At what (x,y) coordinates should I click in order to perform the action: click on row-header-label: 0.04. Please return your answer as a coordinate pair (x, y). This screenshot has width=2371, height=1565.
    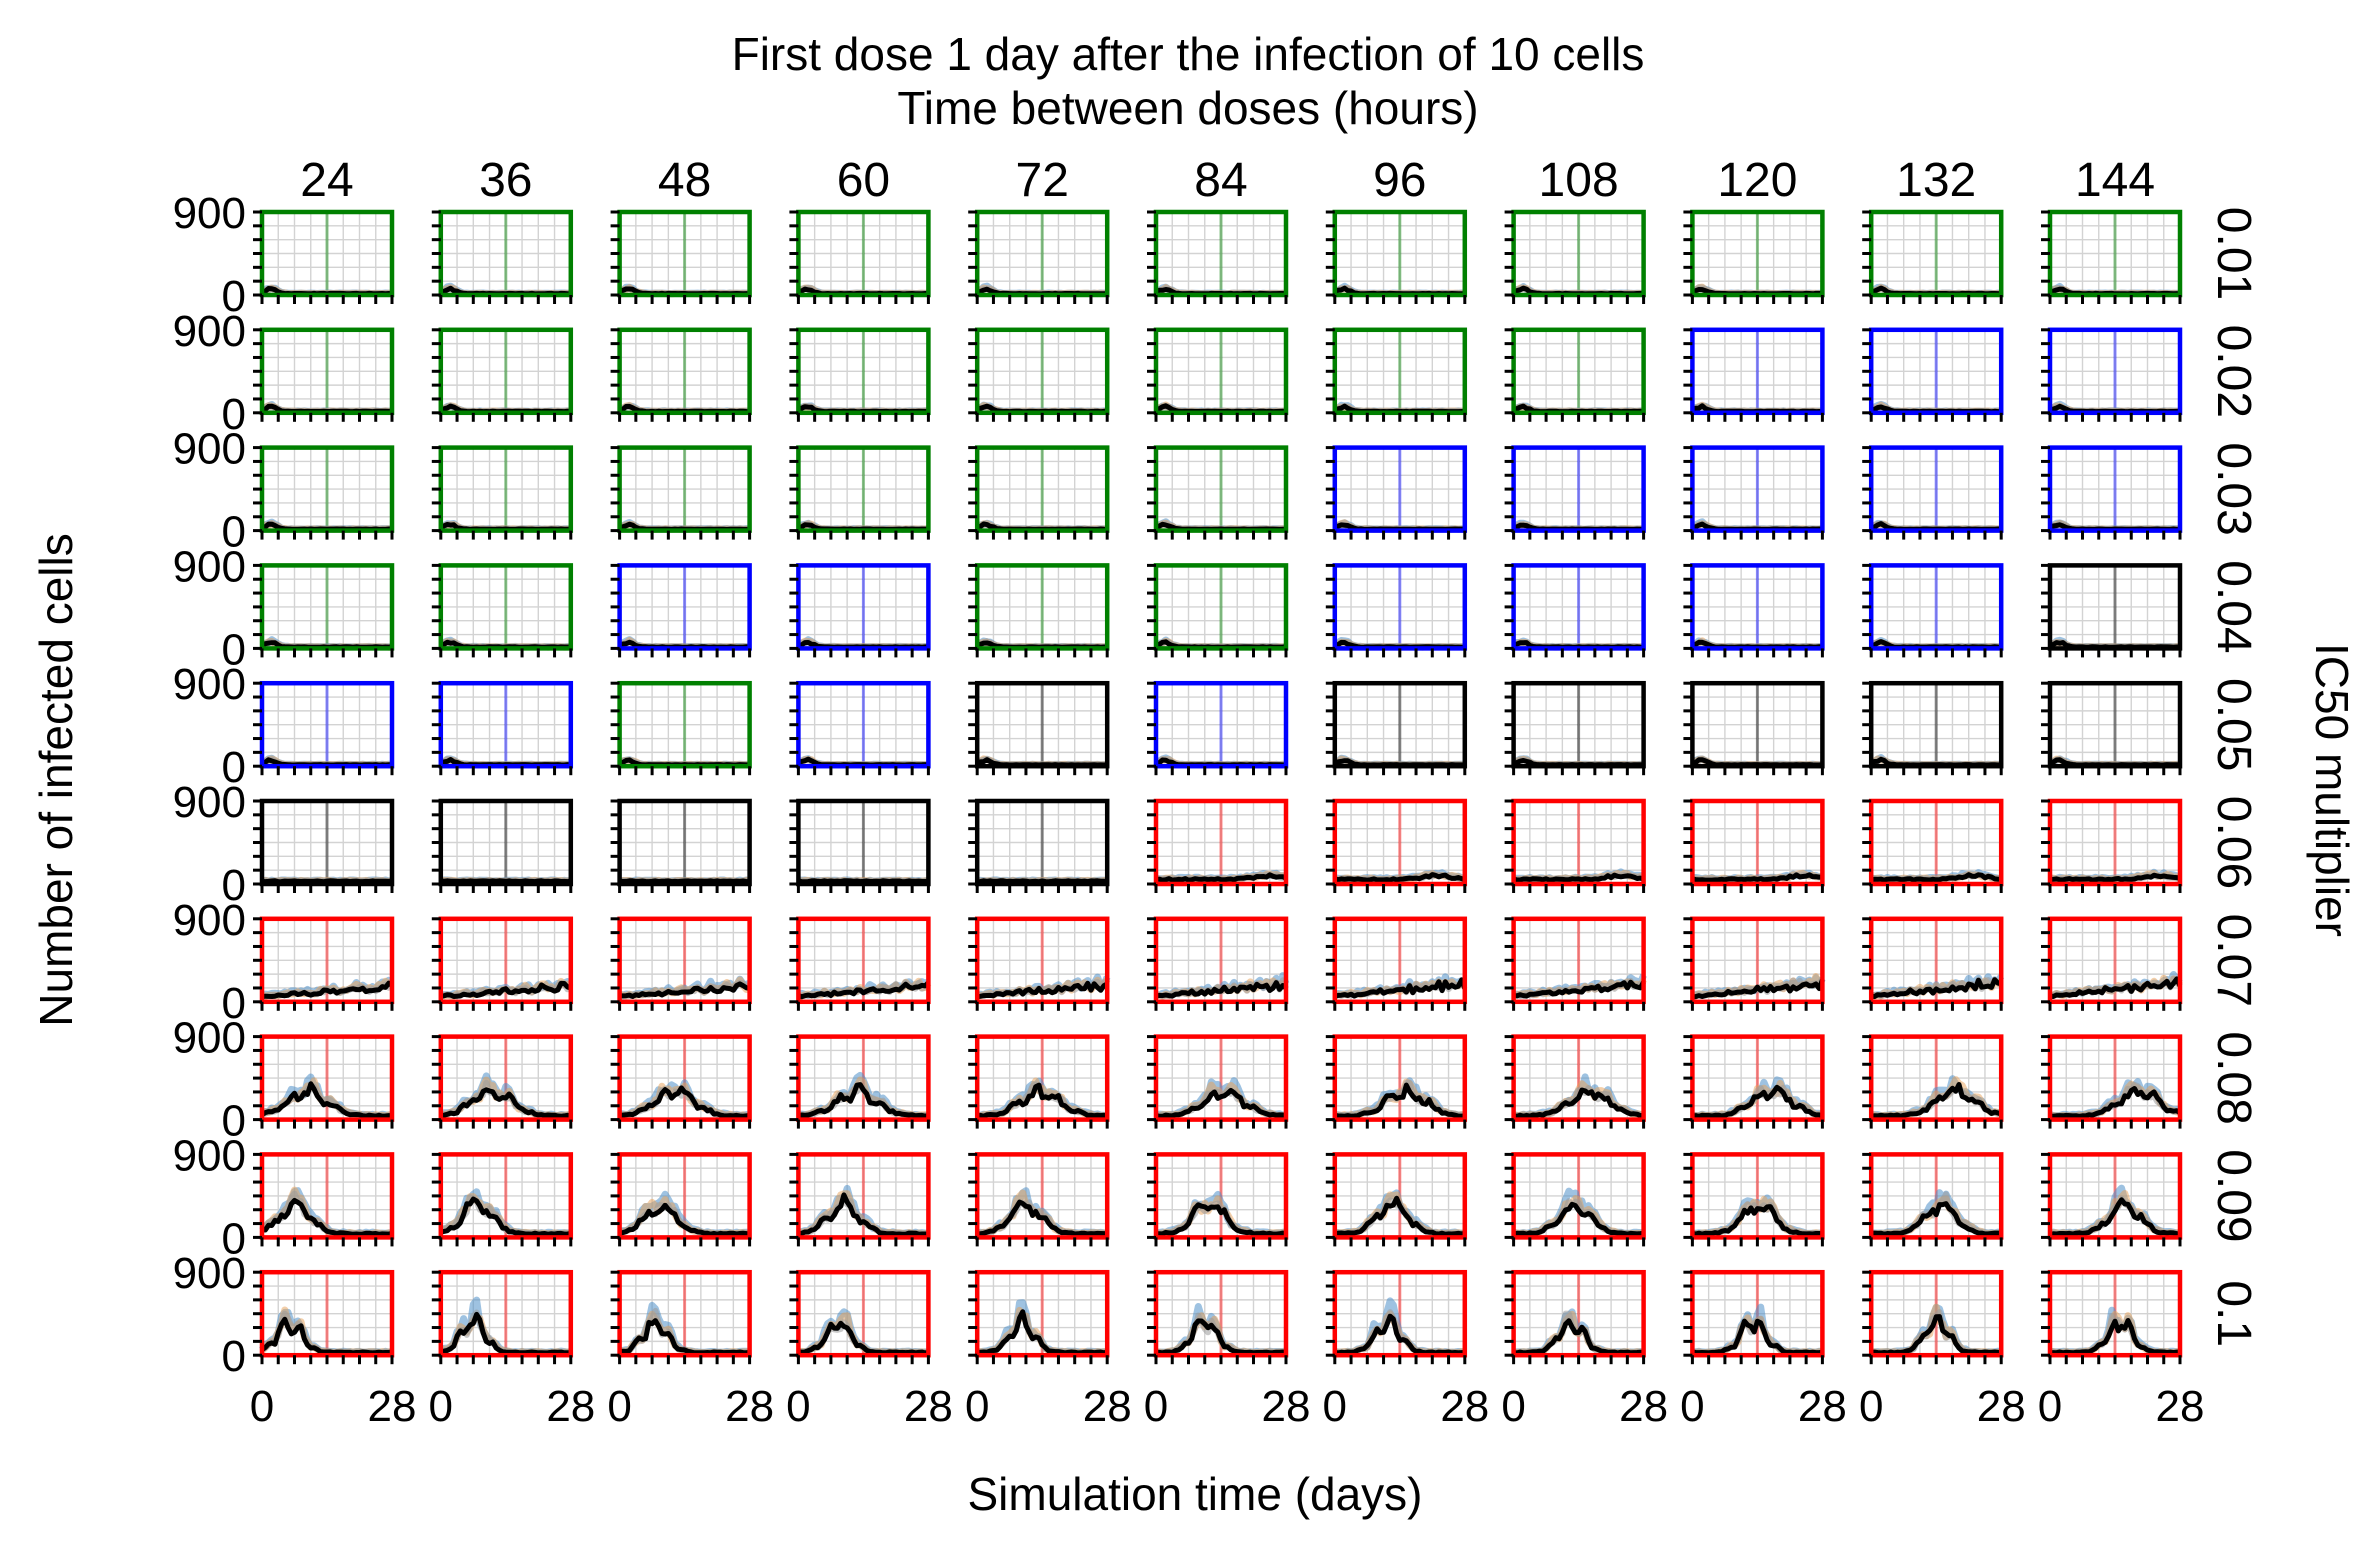
    Looking at the image, I should click on (2233, 606).